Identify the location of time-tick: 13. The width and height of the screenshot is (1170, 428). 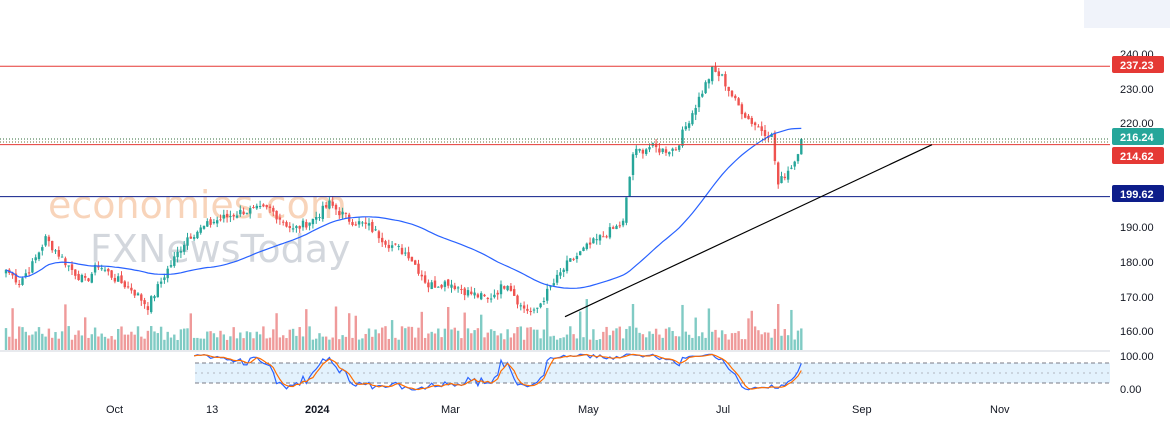
(212, 410).